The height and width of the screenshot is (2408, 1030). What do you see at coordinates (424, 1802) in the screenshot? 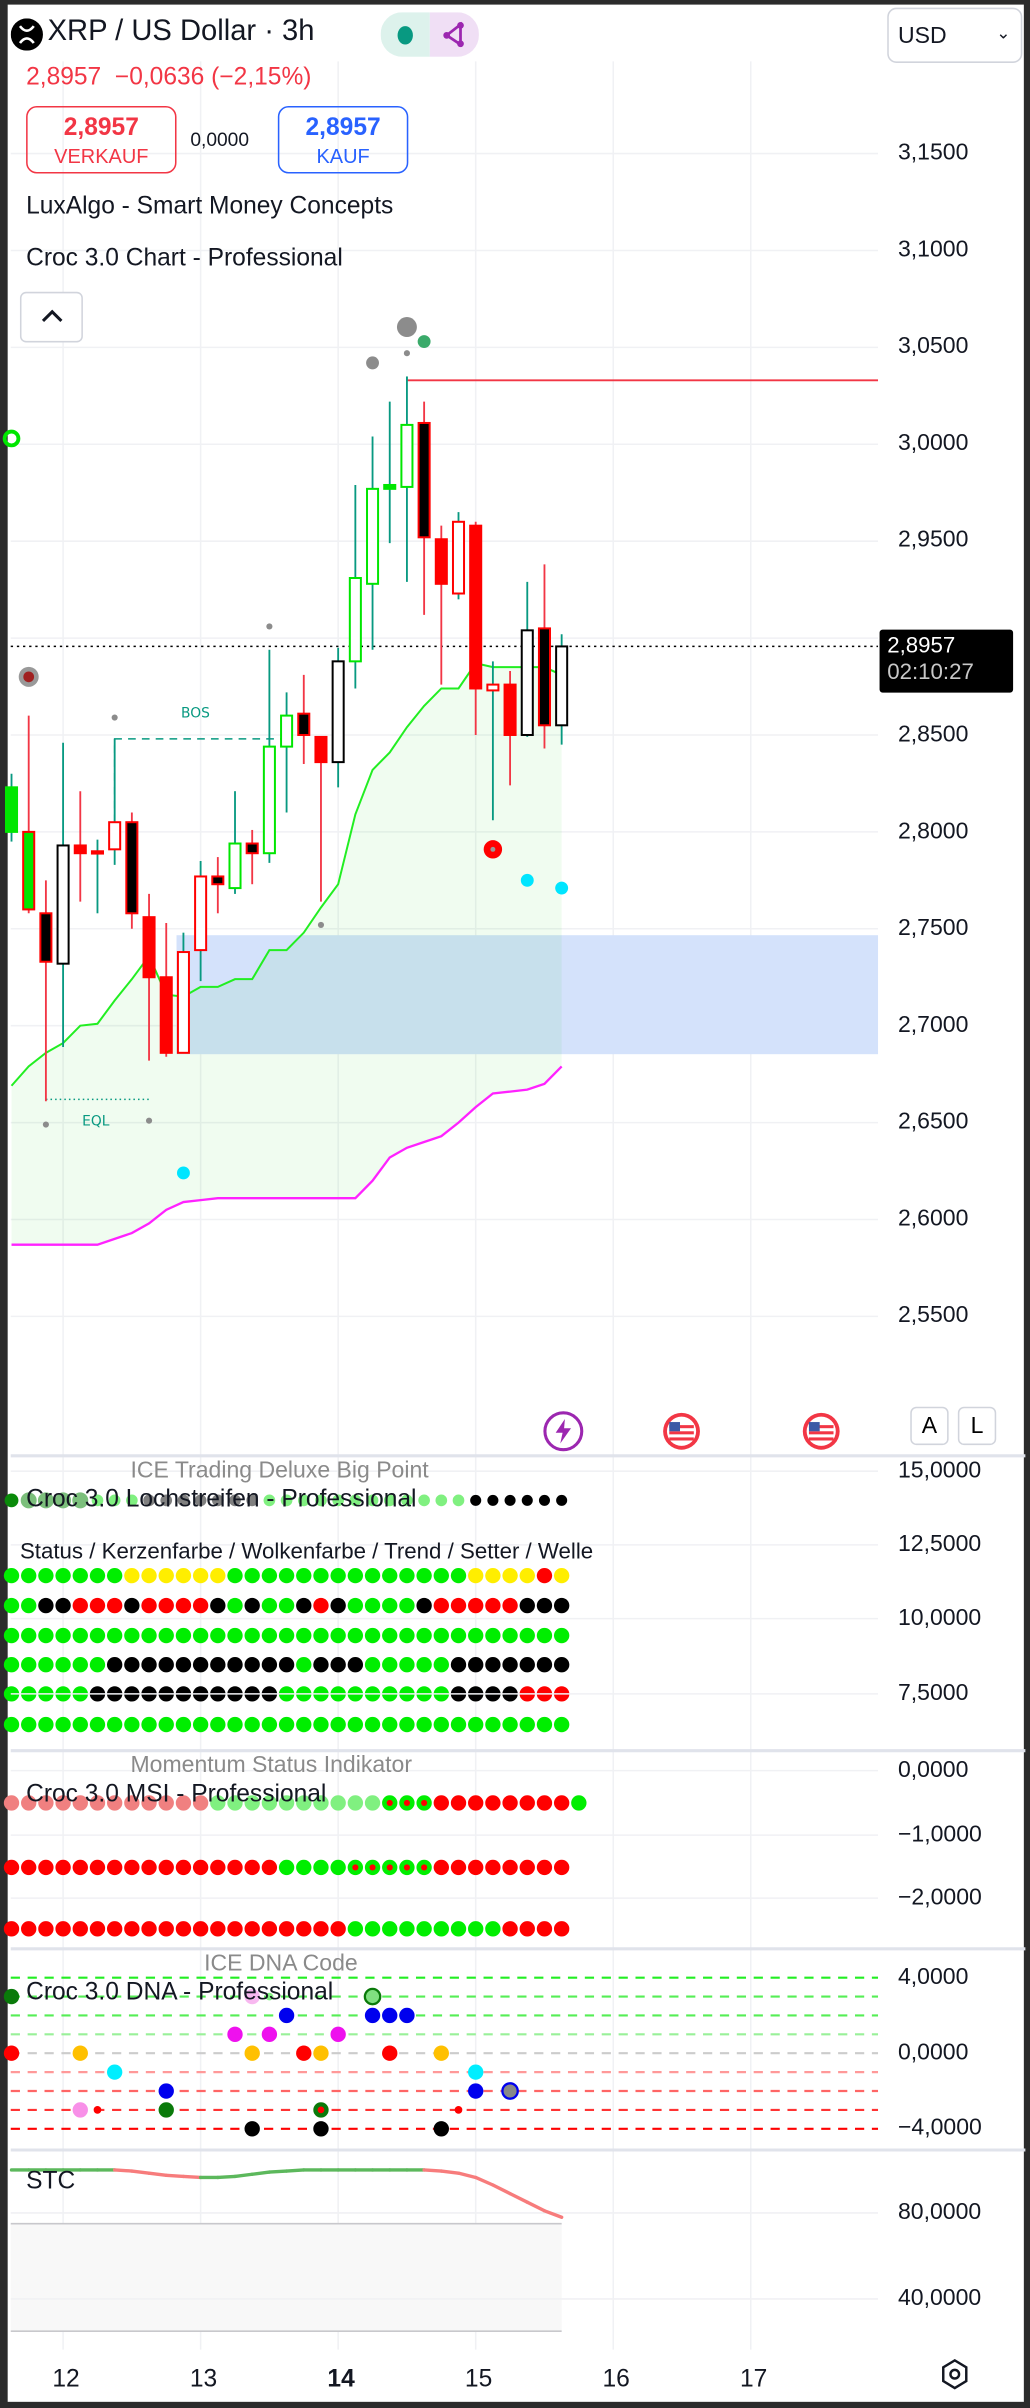
I see `msi-dot-center` at bounding box center [424, 1802].